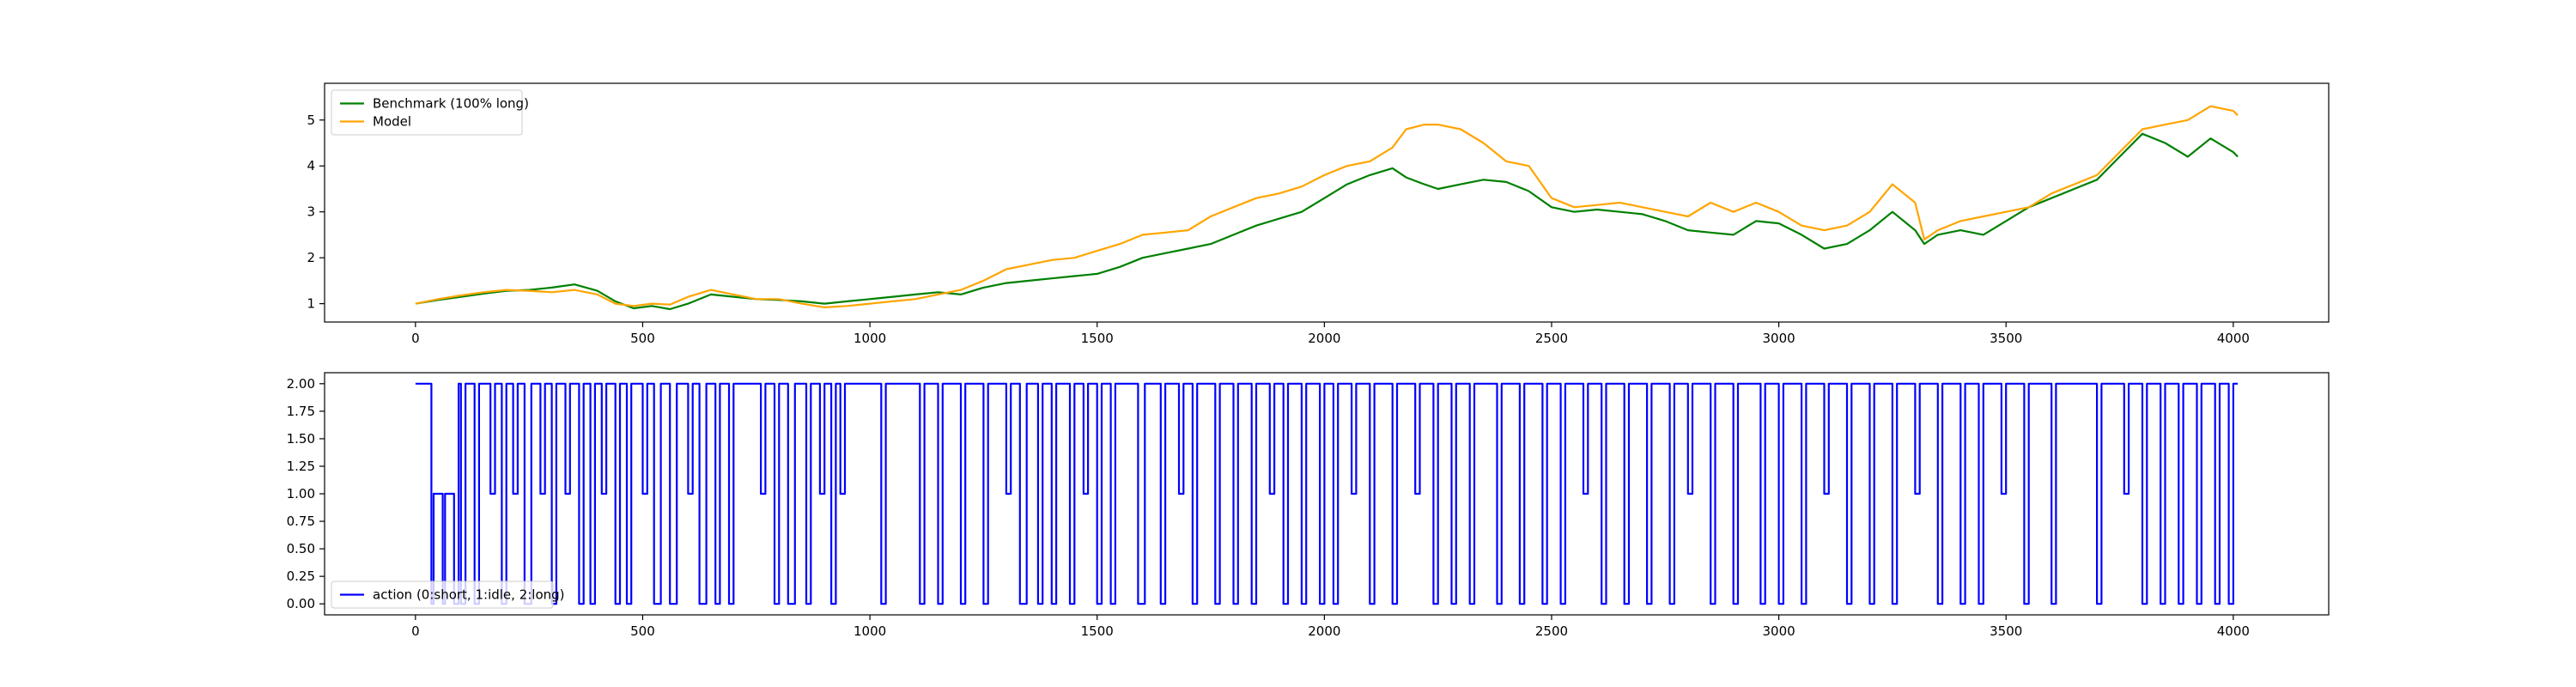  What do you see at coordinates (301, 411) in the screenshot?
I see `y-tick-label: 1.75` at bounding box center [301, 411].